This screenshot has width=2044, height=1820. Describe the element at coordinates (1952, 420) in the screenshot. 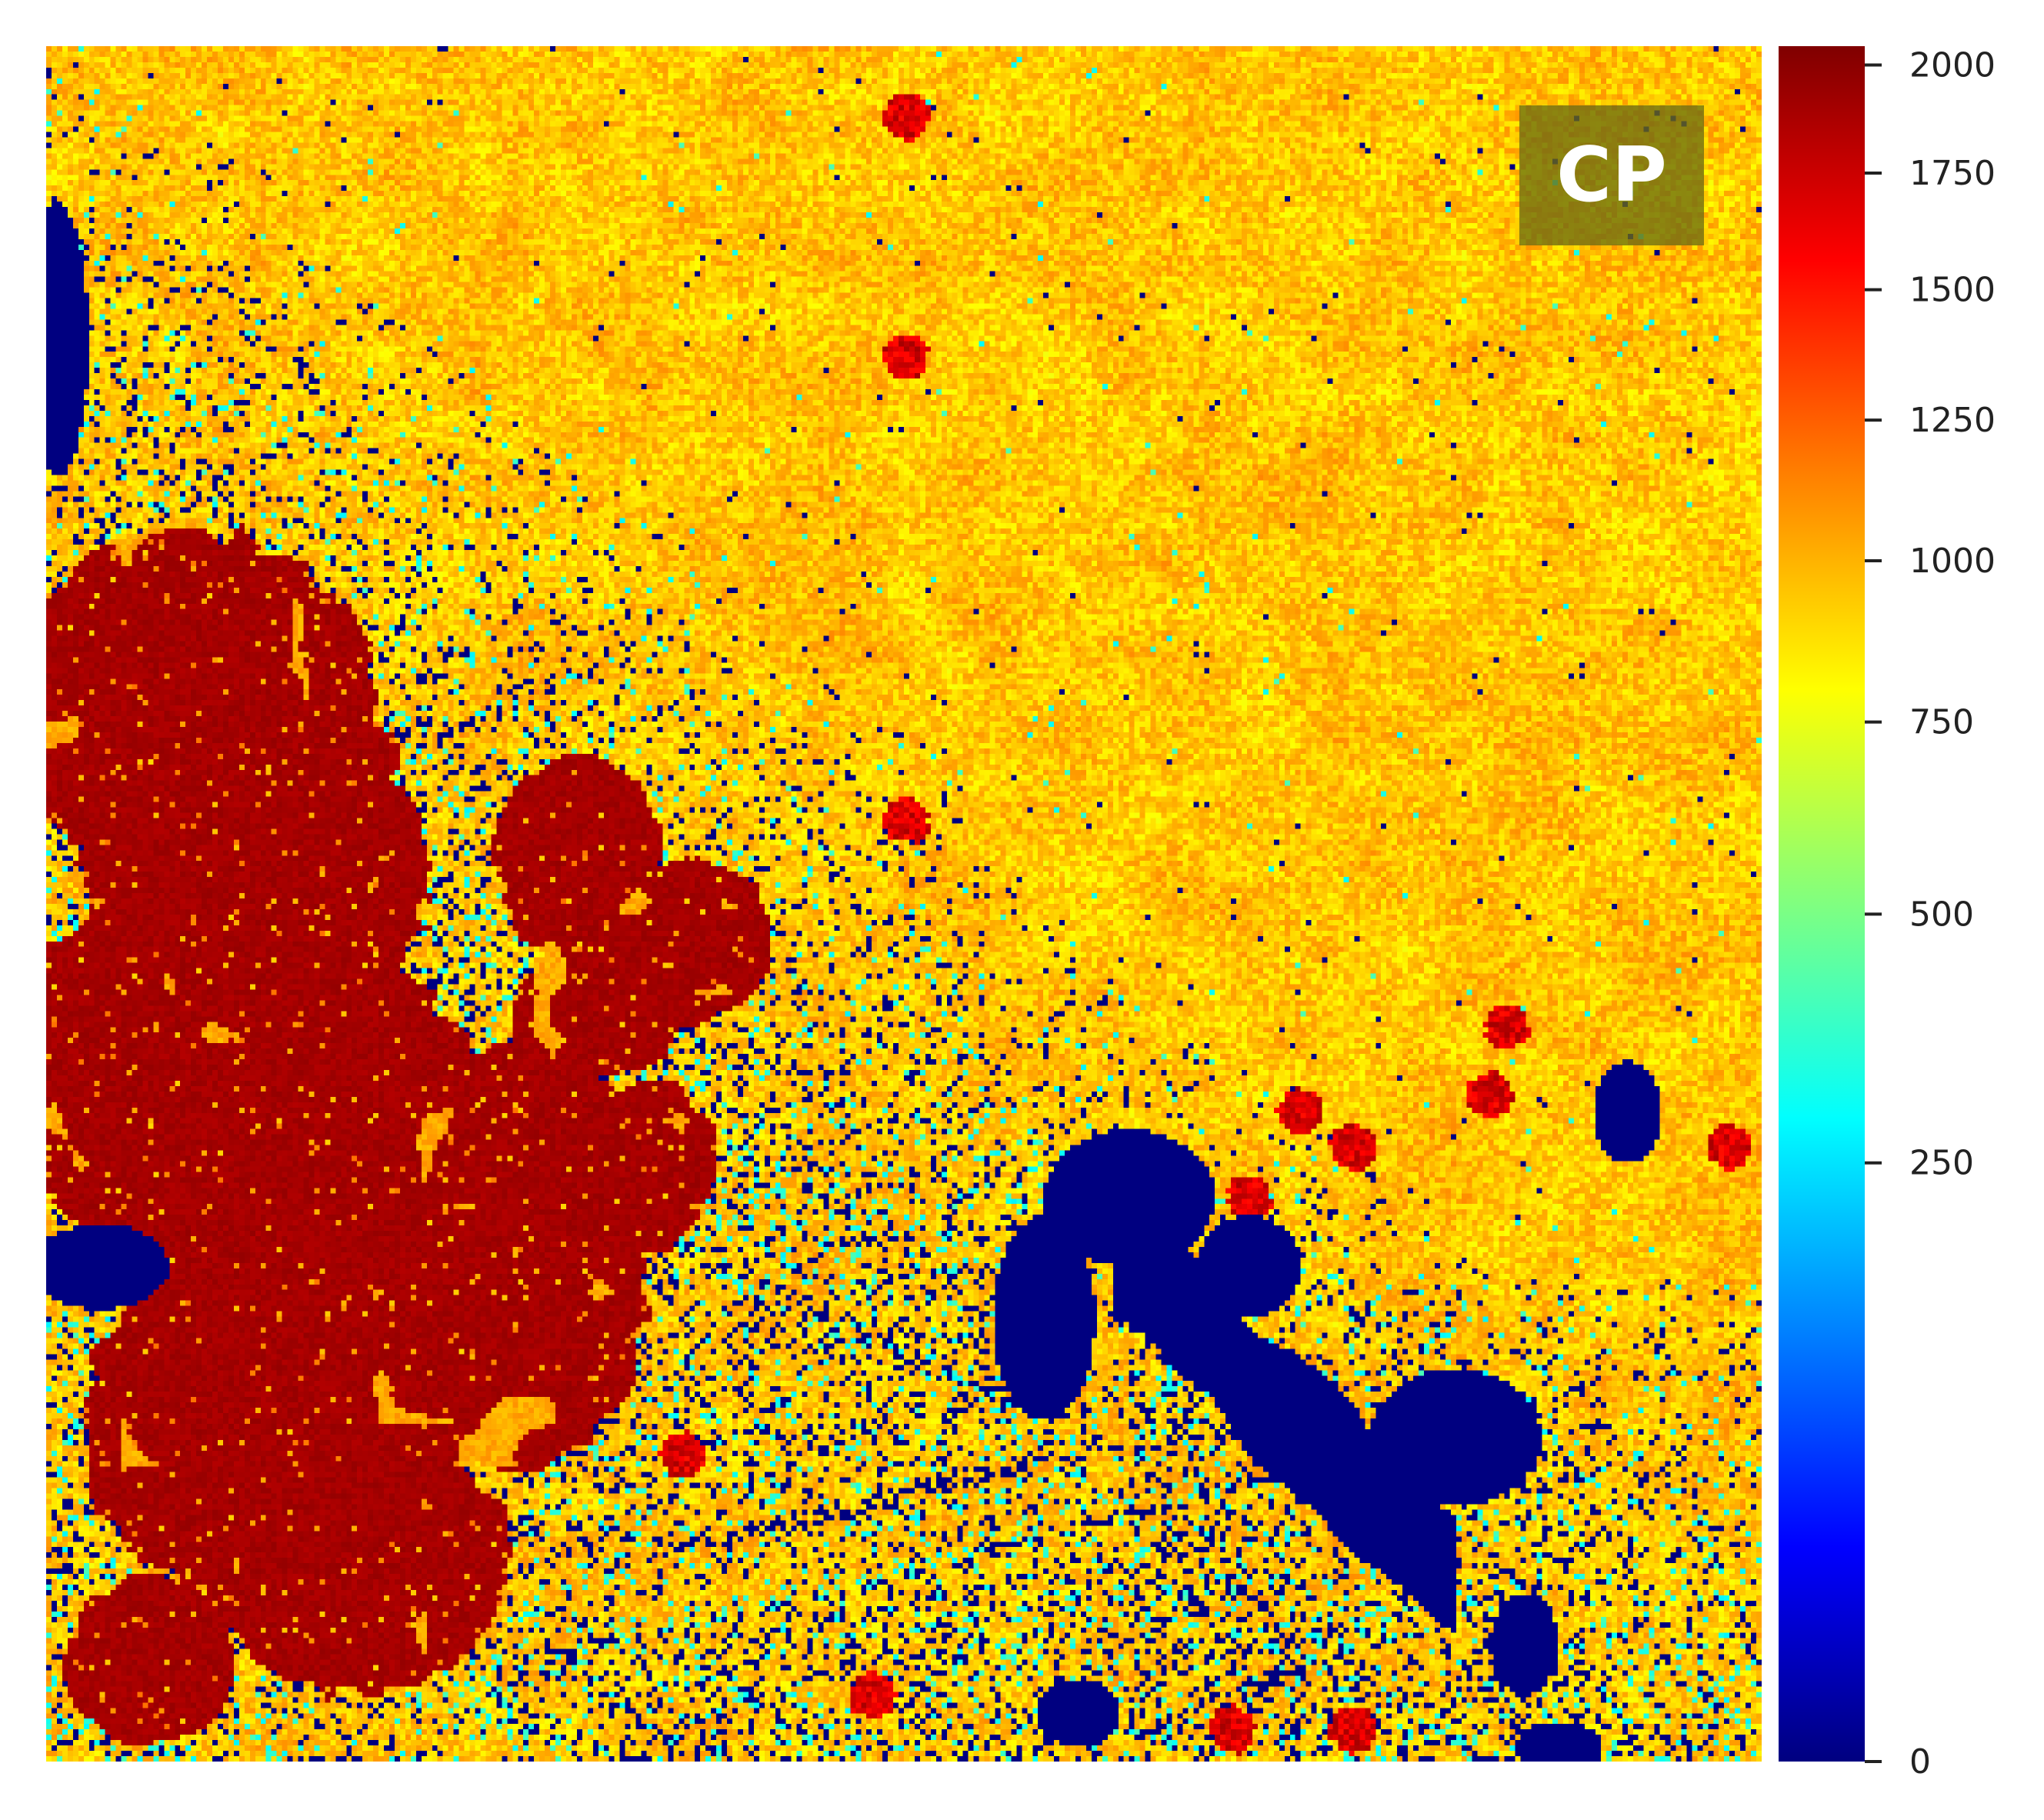

I see `colorbar-tick-label: 1250` at that location.